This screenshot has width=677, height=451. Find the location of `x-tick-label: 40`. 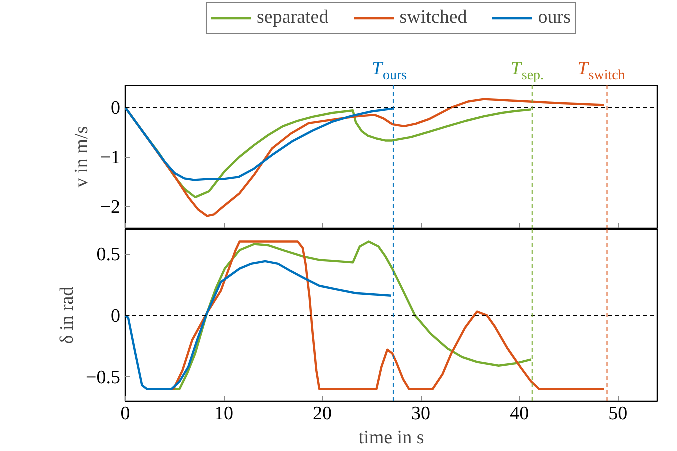

x-tick-label: 40 is located at coordinates (520, 414).